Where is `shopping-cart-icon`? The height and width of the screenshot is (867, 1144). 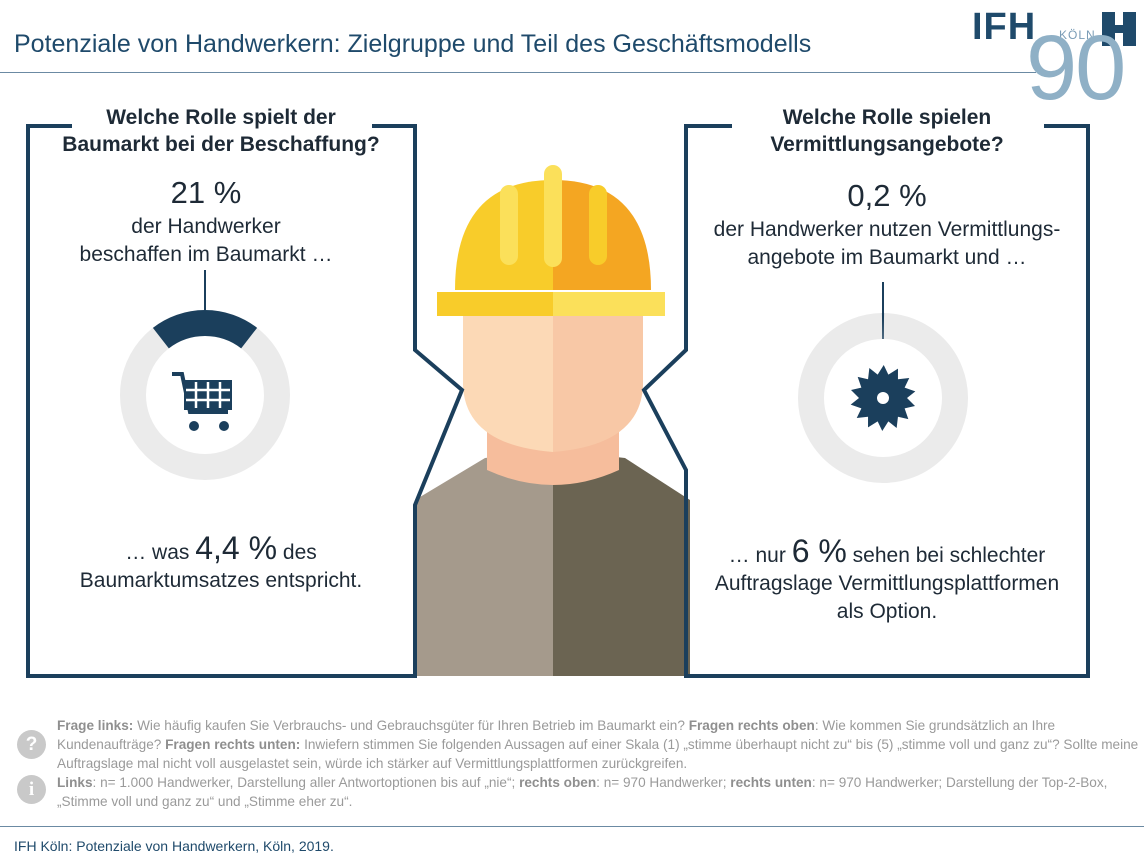
shopping-cart-icon is located at coordinates (202, 401).